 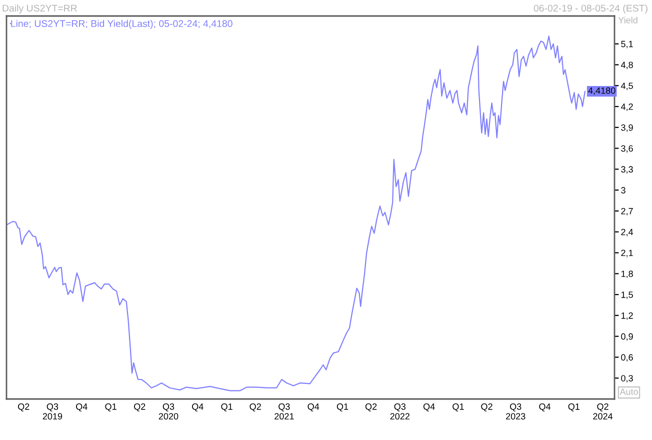 I want to click on y-tick-label: 3,6, so click(x=627, y=149).